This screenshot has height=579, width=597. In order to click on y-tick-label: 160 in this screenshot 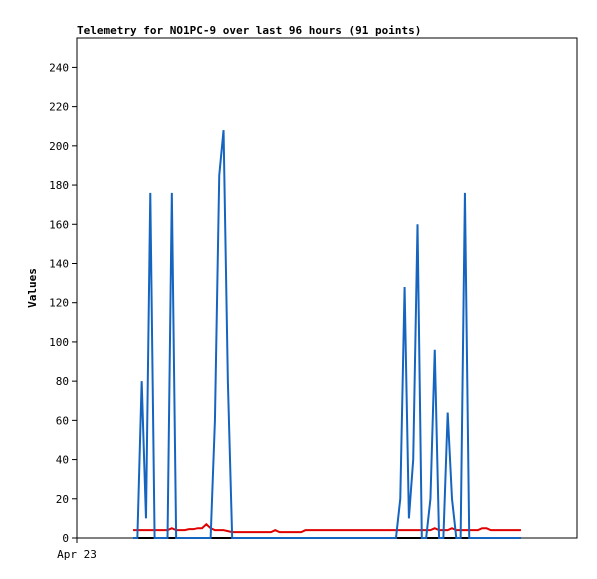, I will do `click(59, 224)`.